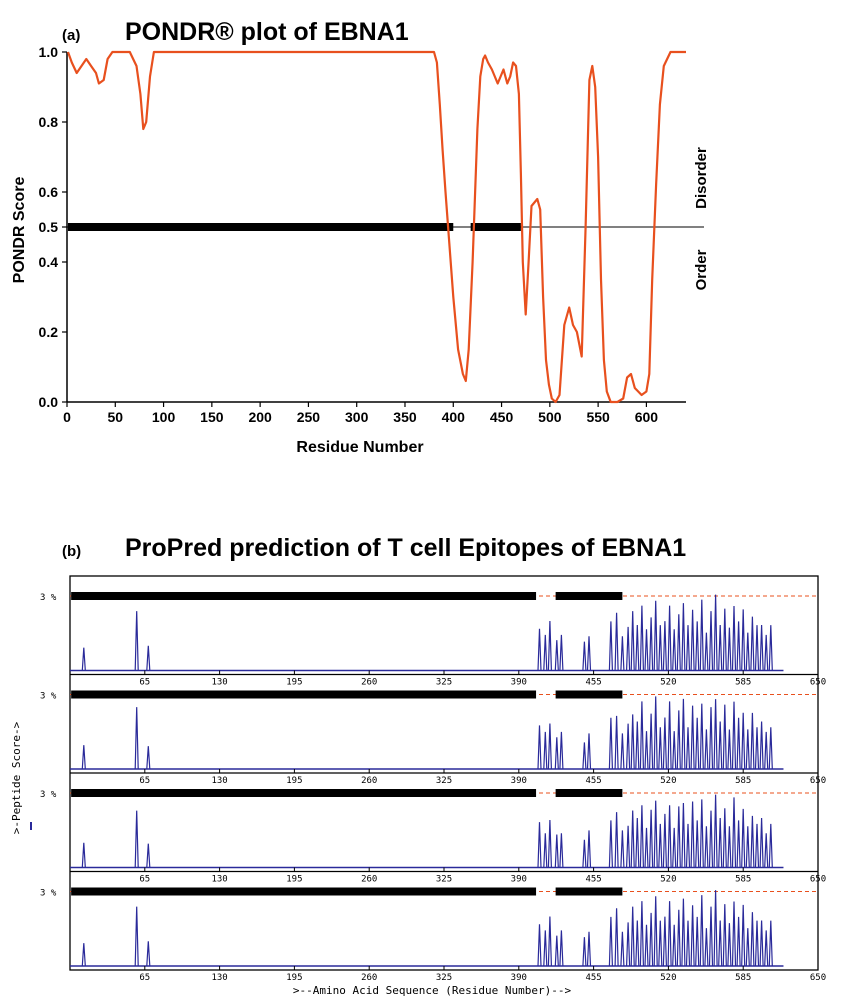 The height and width of the screenshot is (1001, 852). I want to click on pondr-x-tick-label: 300, so click(357, 417).